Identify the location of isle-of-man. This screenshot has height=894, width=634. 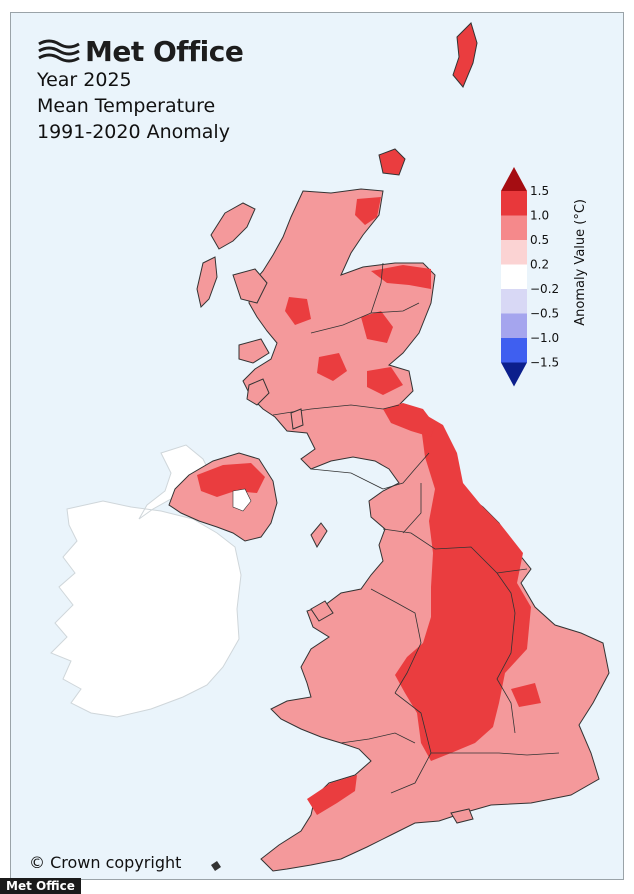
(319, 535).